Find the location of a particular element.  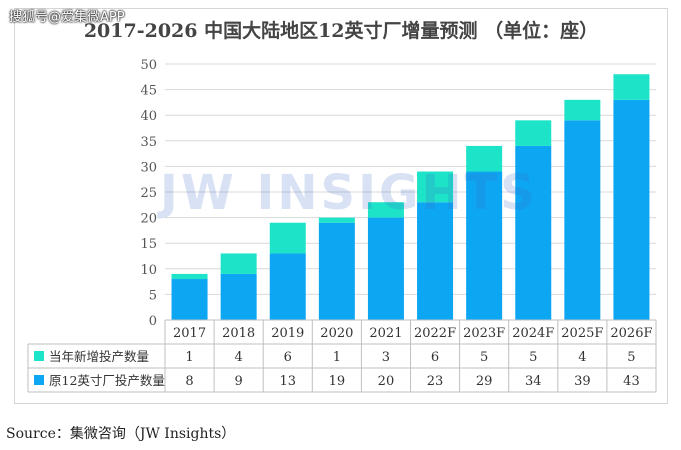

y-tick-label: 40 is located at coordinates (148, 116).